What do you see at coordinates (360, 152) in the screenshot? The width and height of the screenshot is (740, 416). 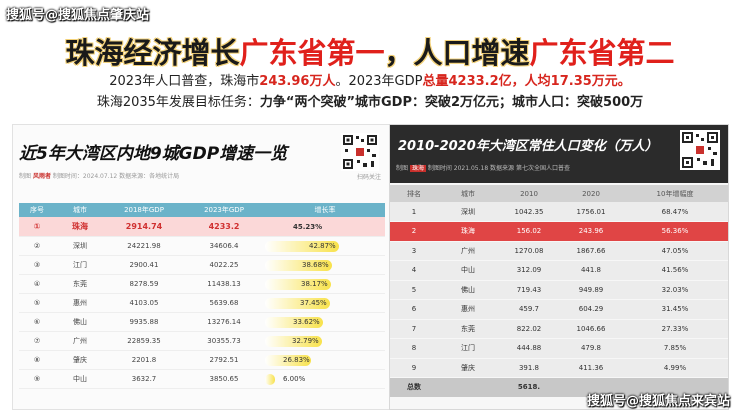 I see `qr-code-icon` at bounding box center [360, 152].